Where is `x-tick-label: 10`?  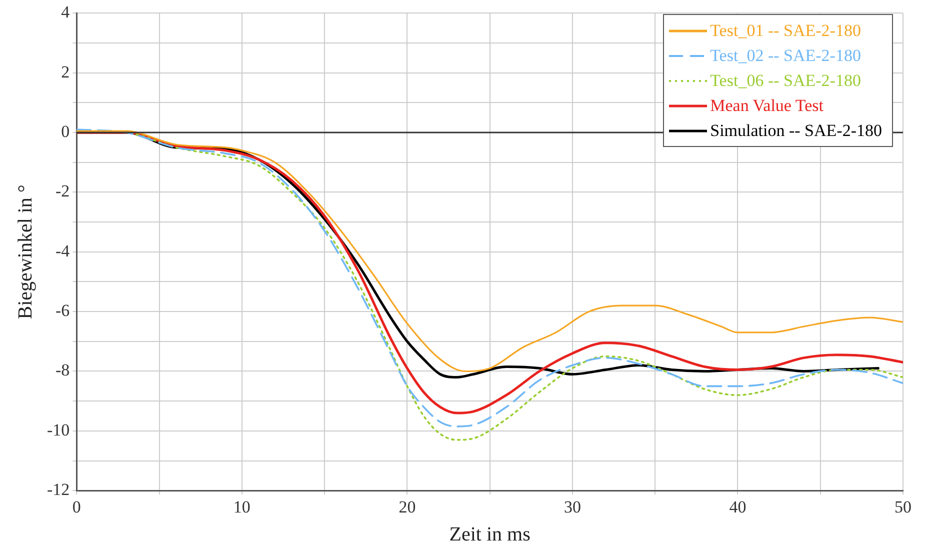 x-tick-label: 10 is located at coordinates (241, 506).